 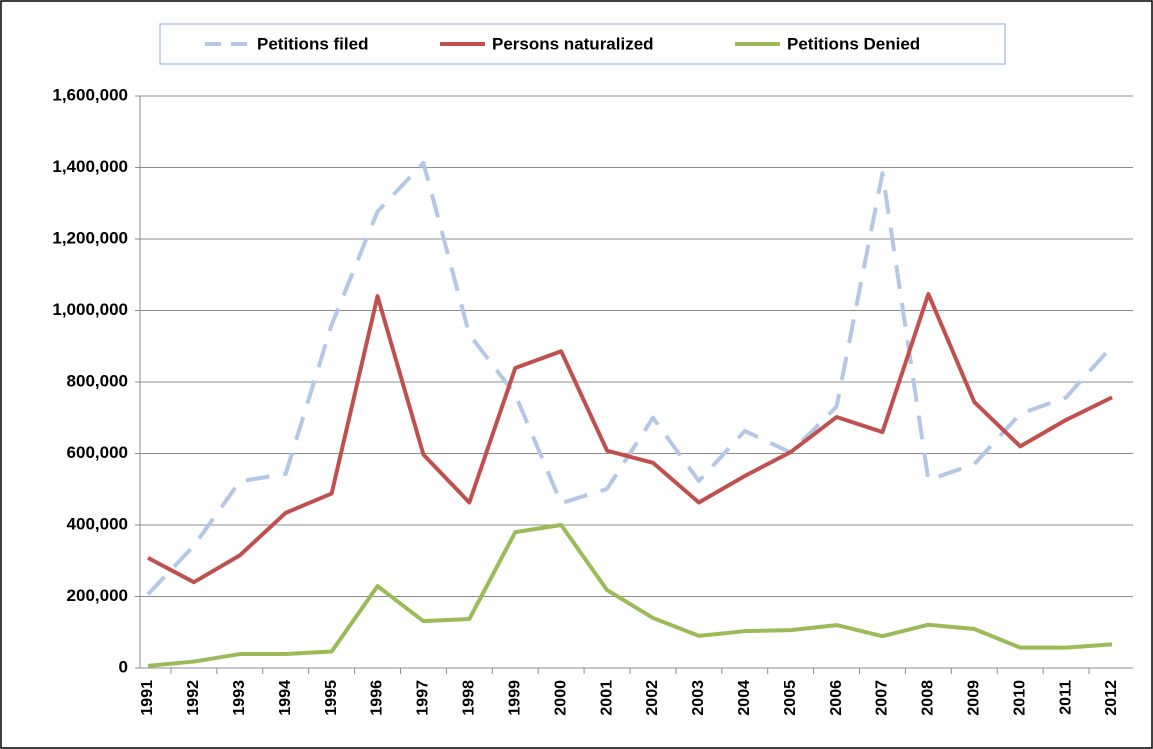 What do you see at coordinates (652, 698) in the screenshot?
I see `x-tick-label: 2002` at bounding box center [652, 698].